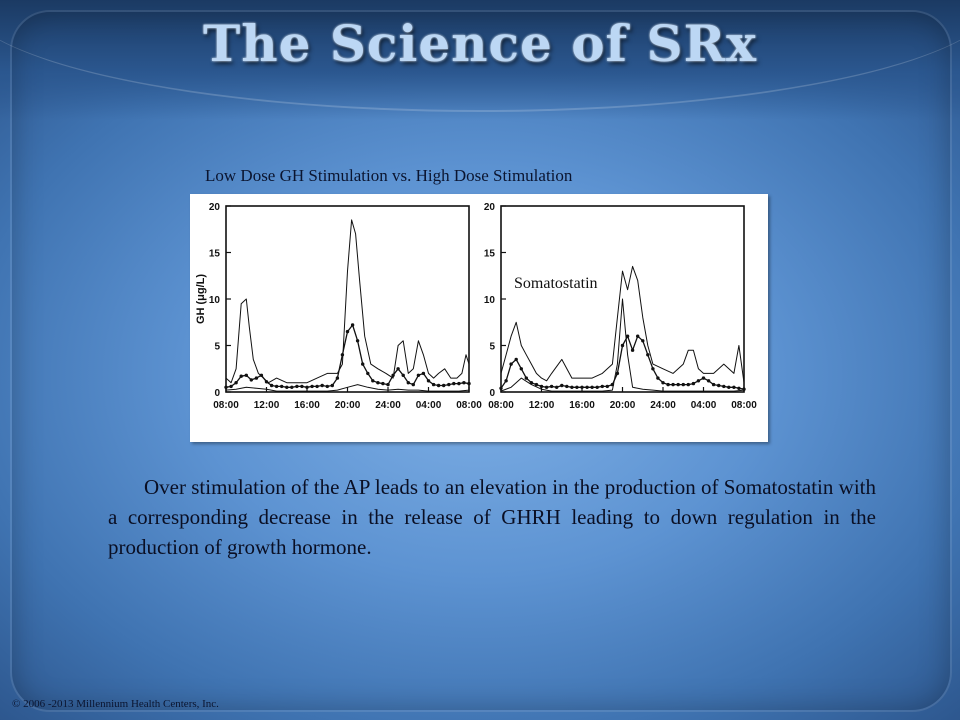  What do you see at coordinates (347, 299) in the screenshot?
I see `panel-1-frame` at bounding box center [347, 299].